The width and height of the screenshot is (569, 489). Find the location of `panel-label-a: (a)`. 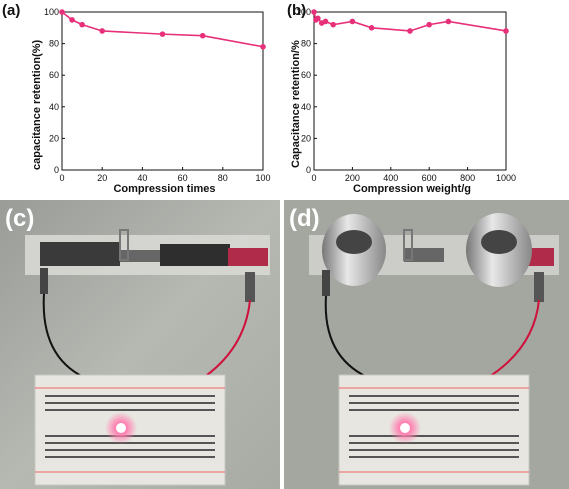

panel-label-a: (a) is located at coordinates (11, 10).